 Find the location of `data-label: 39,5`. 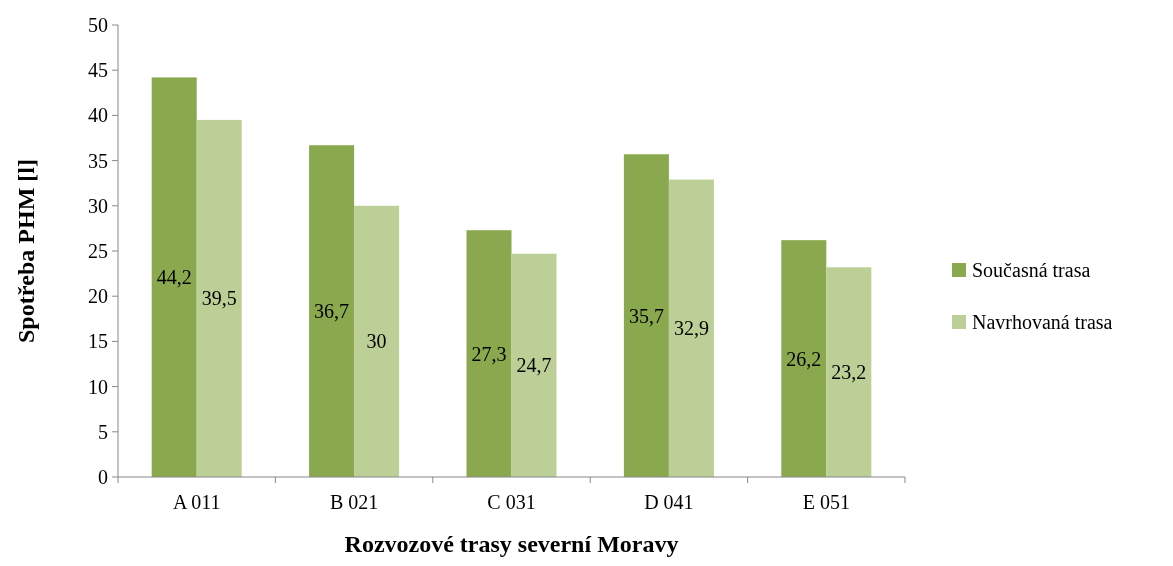

data-label: 39,5 is located at coordinates (219, 298).